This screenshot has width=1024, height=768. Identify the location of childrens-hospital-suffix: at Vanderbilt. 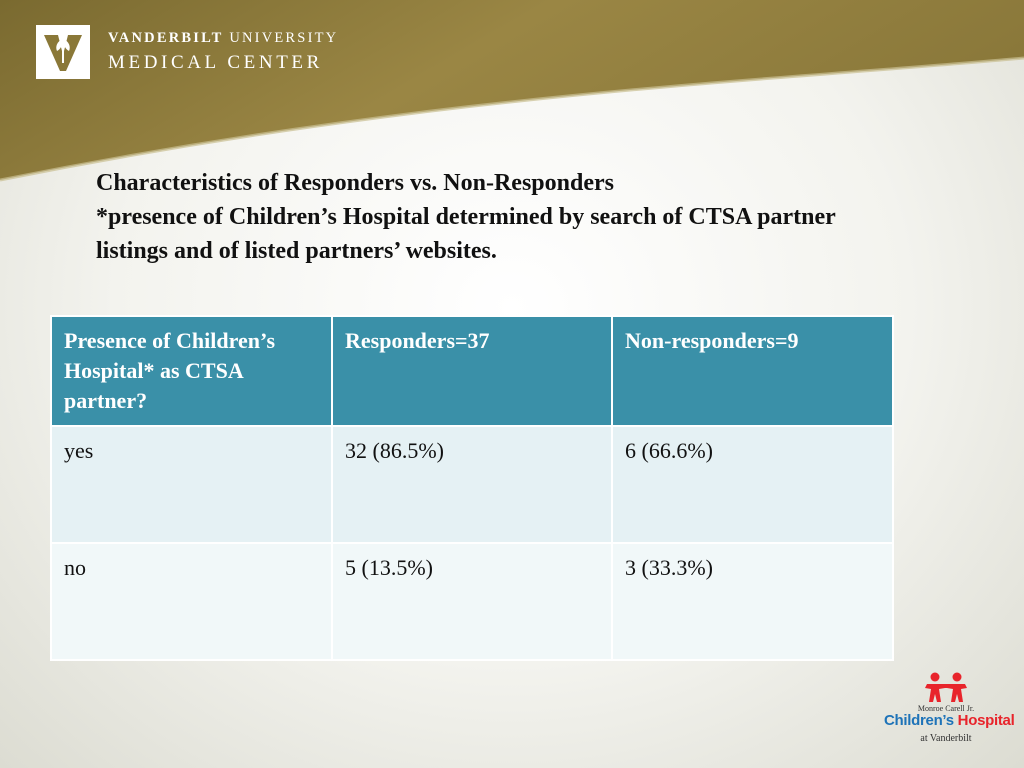
(946, 738).